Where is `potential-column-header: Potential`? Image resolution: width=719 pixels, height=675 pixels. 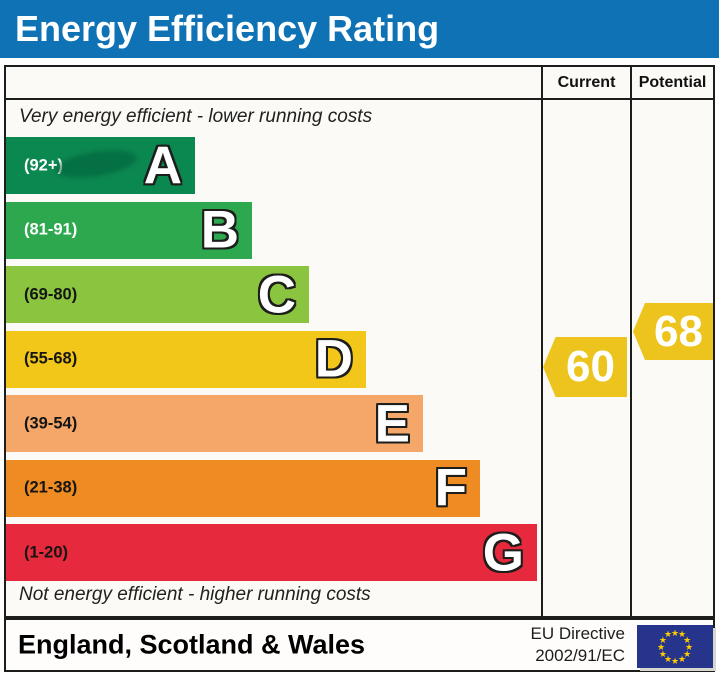 potential-column-header: Potential is located at coordinates (672, 82).